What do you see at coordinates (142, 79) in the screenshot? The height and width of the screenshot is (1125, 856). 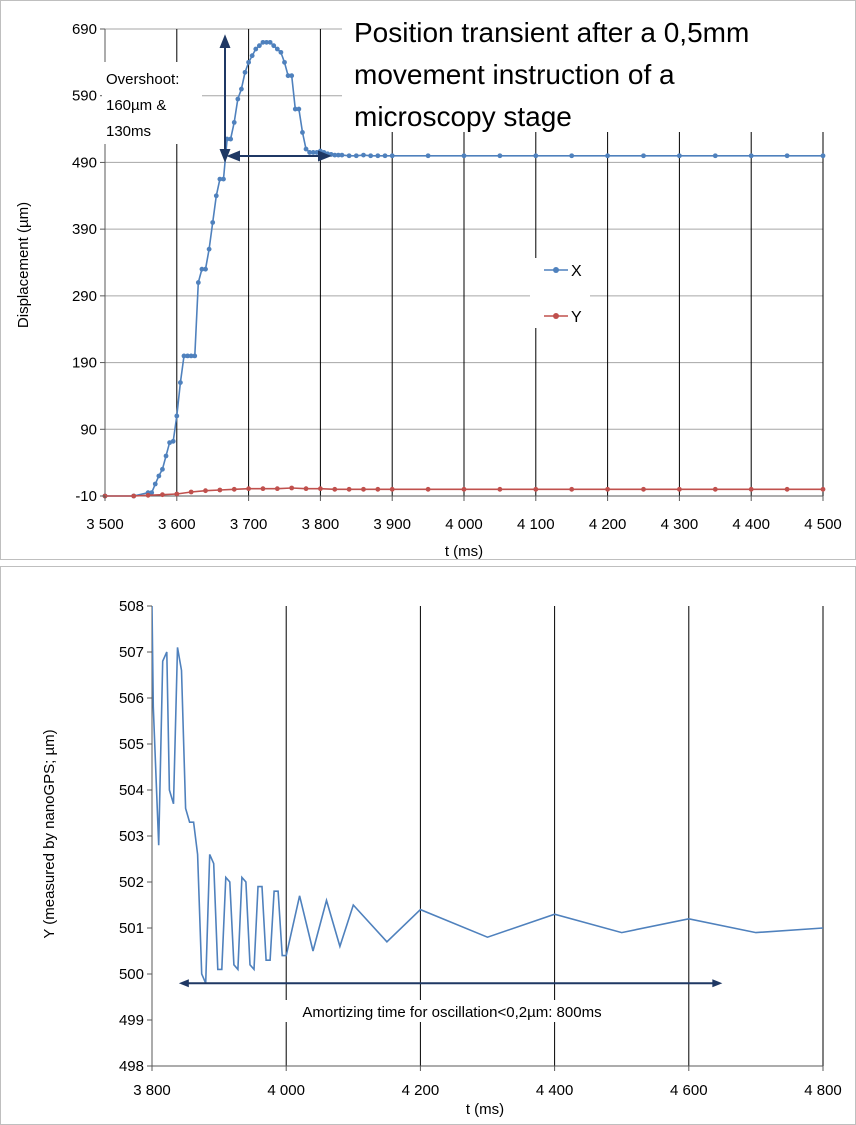 I see `overshoot-line-1: Overshoot:` at bounding box center [142, 79].